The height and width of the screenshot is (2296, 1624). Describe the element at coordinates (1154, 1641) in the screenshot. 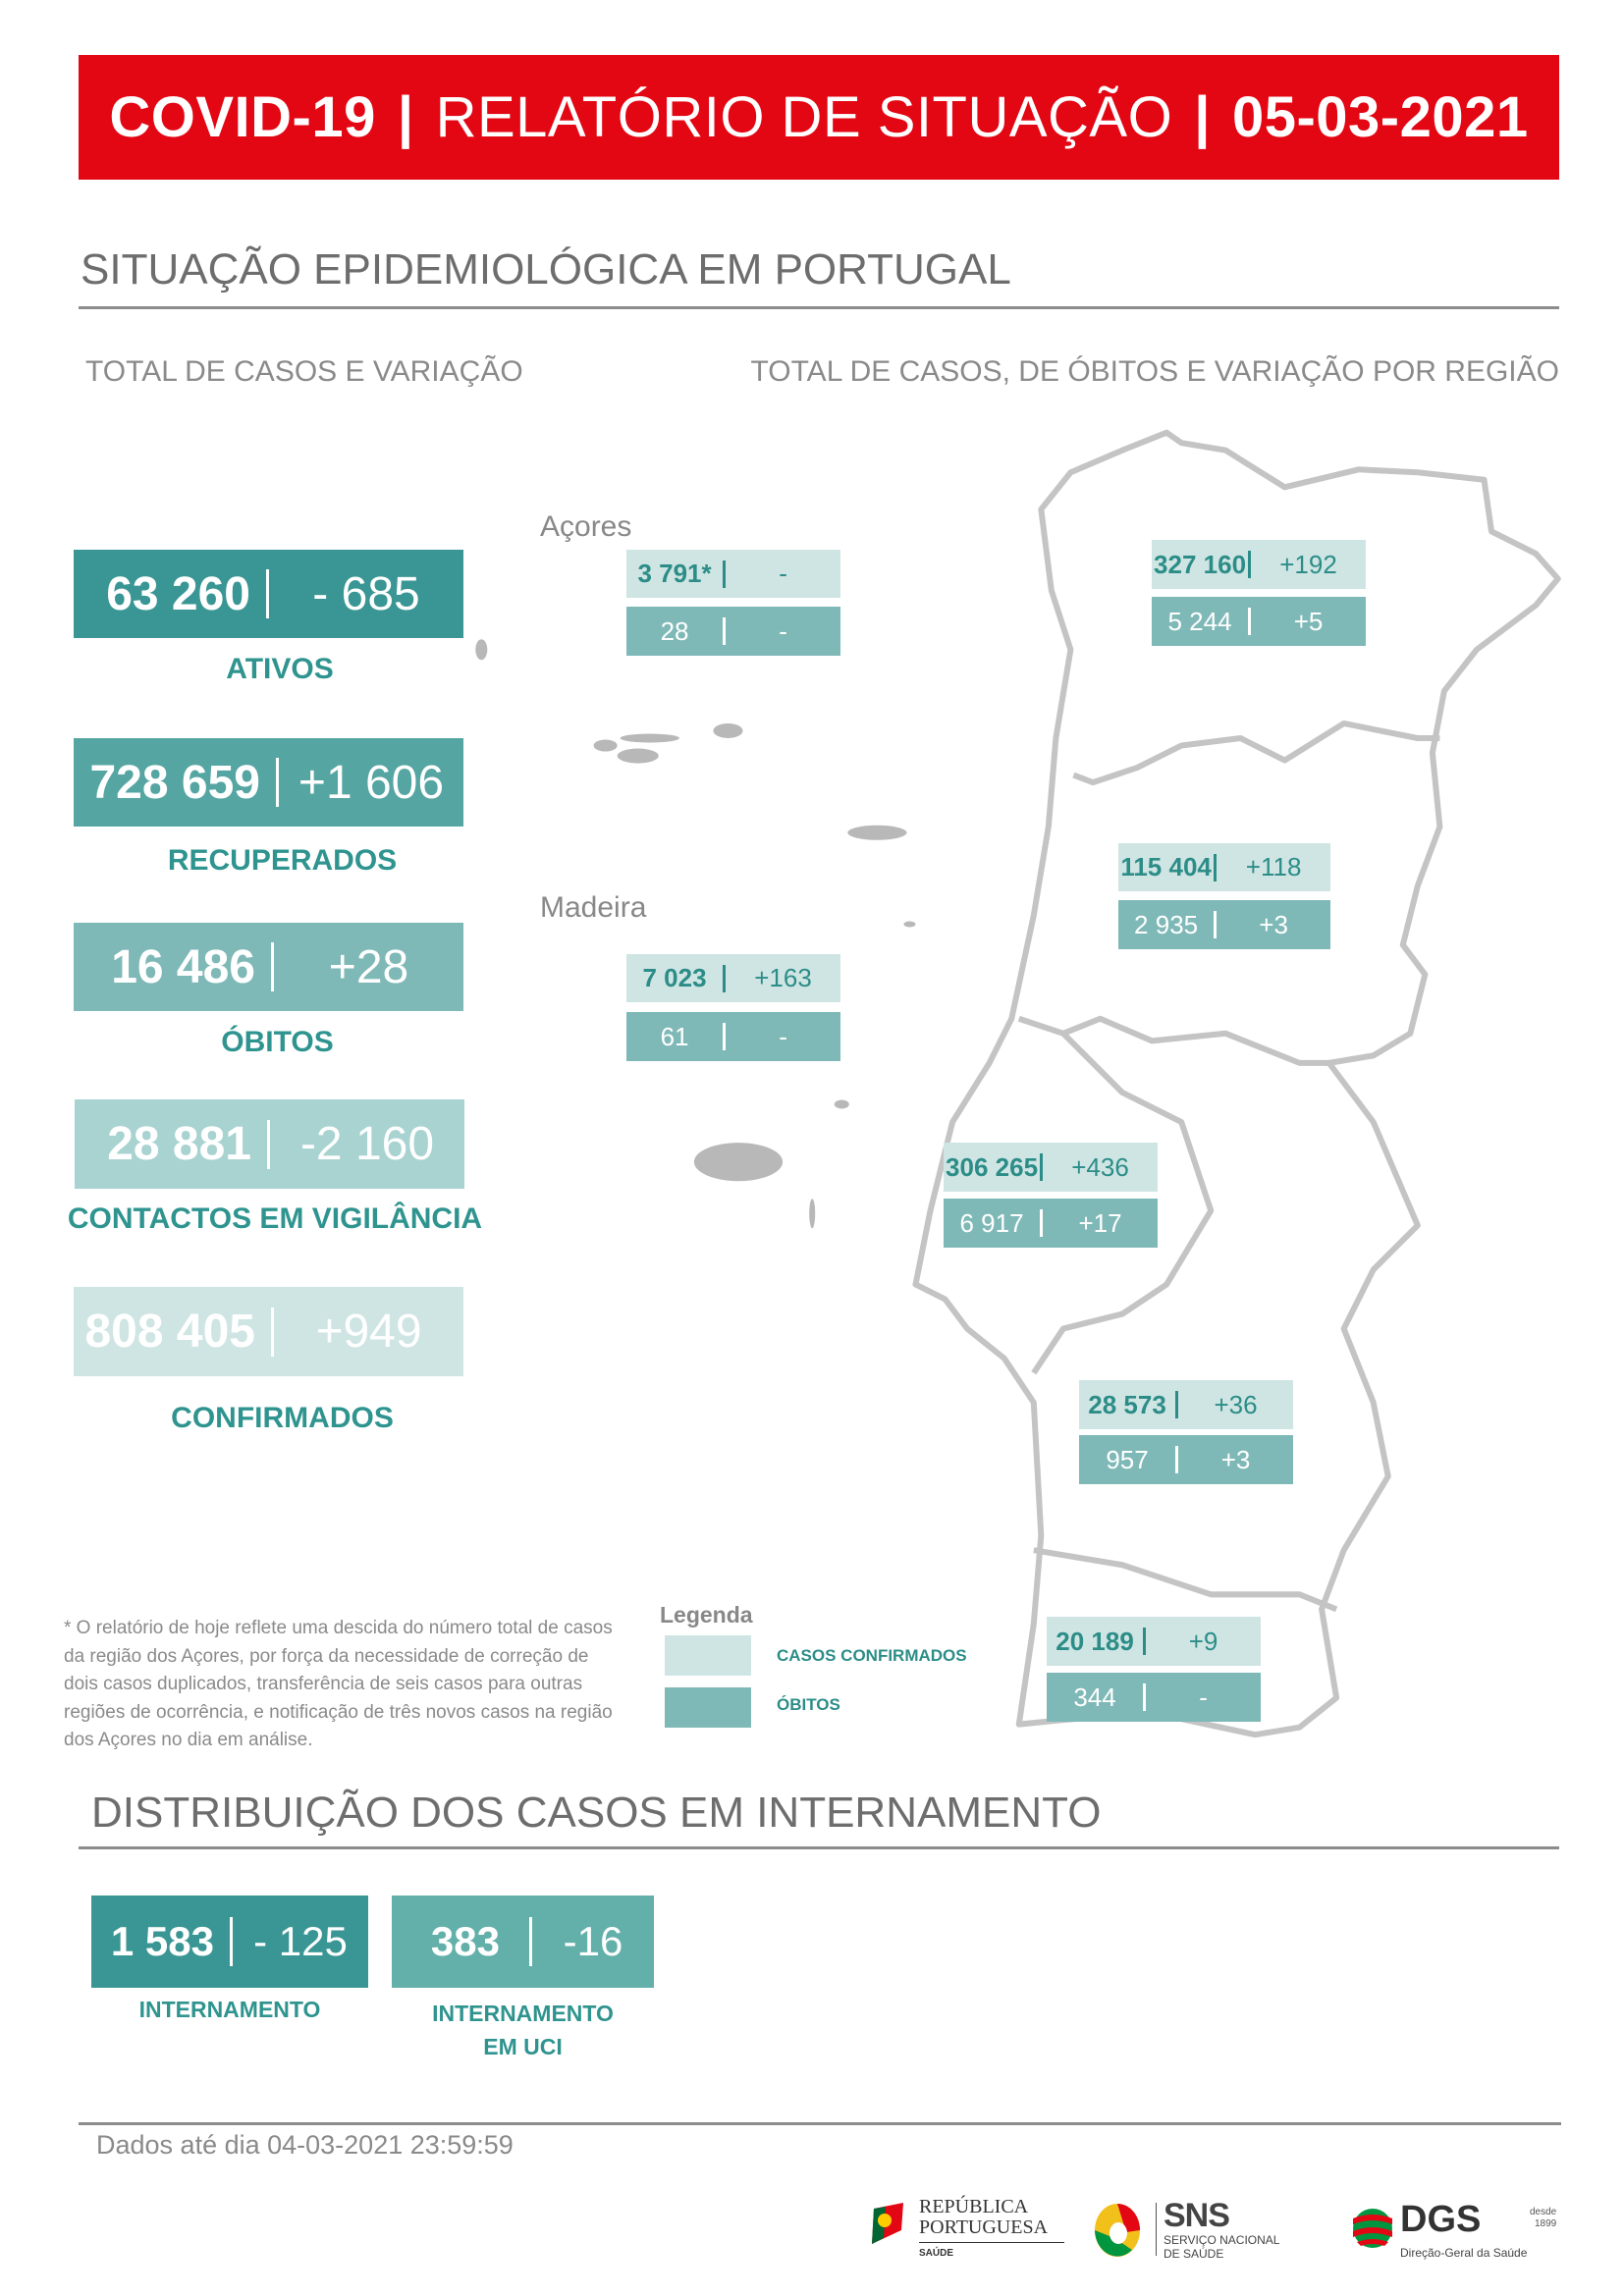

I see `region-cases-row: 20 189 +9` at that location.